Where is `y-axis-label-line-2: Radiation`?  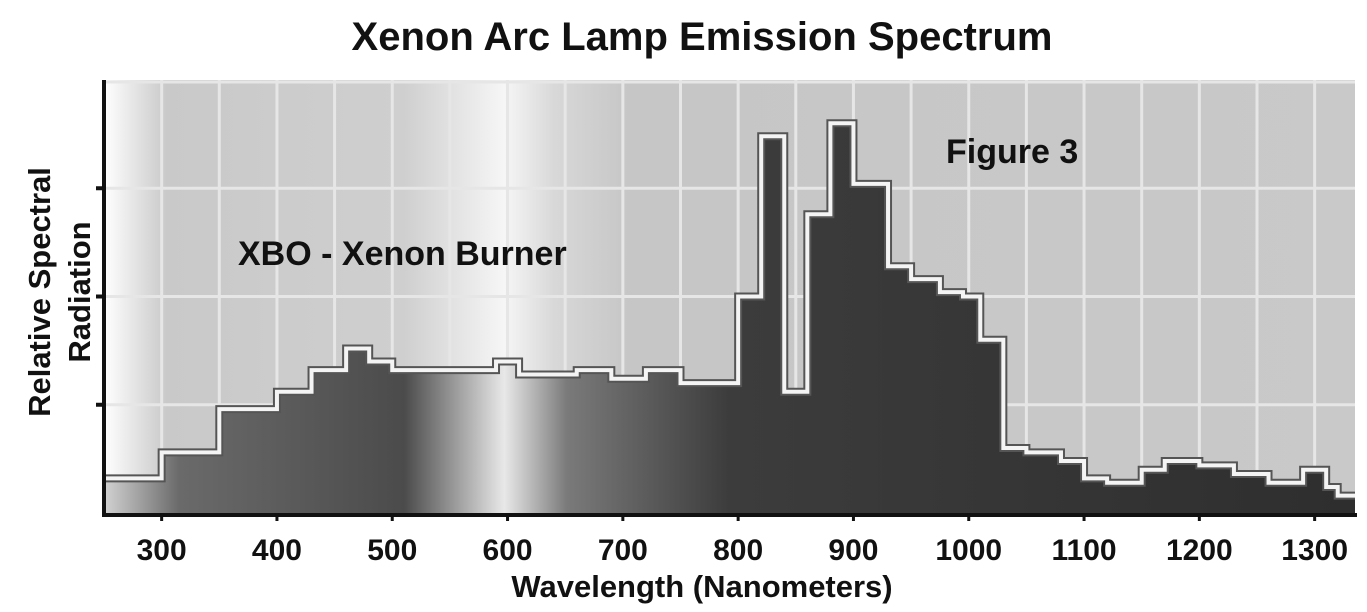
y-axis-label-line-2: Radiation is located at coordinates (79, 291).